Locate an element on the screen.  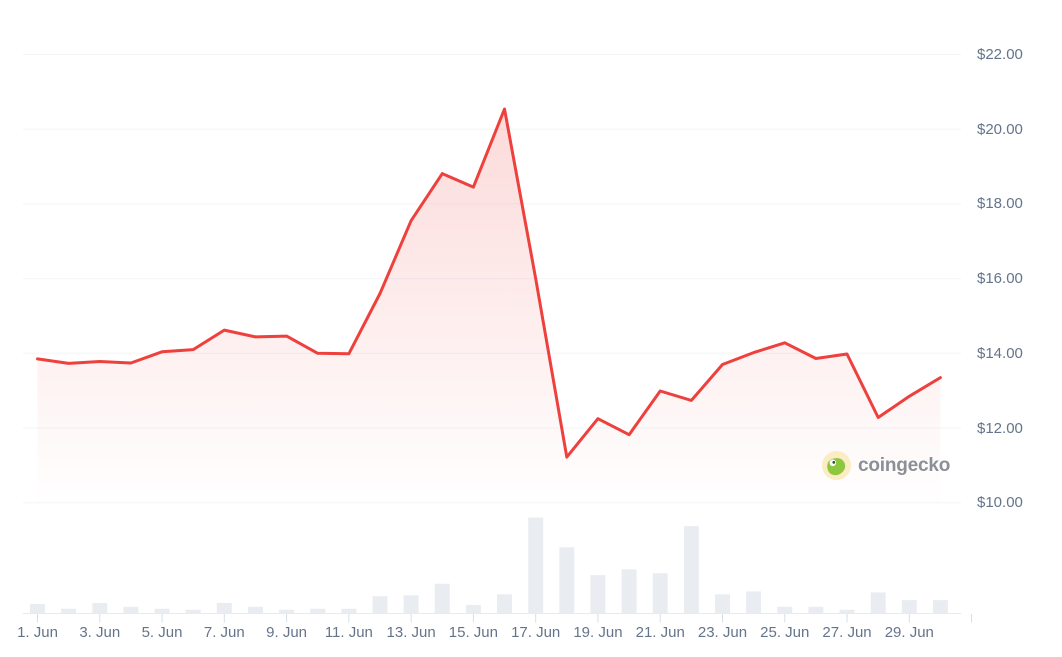
x-axis-tick-label: 9. Jun is located at coordinates (287, 632).